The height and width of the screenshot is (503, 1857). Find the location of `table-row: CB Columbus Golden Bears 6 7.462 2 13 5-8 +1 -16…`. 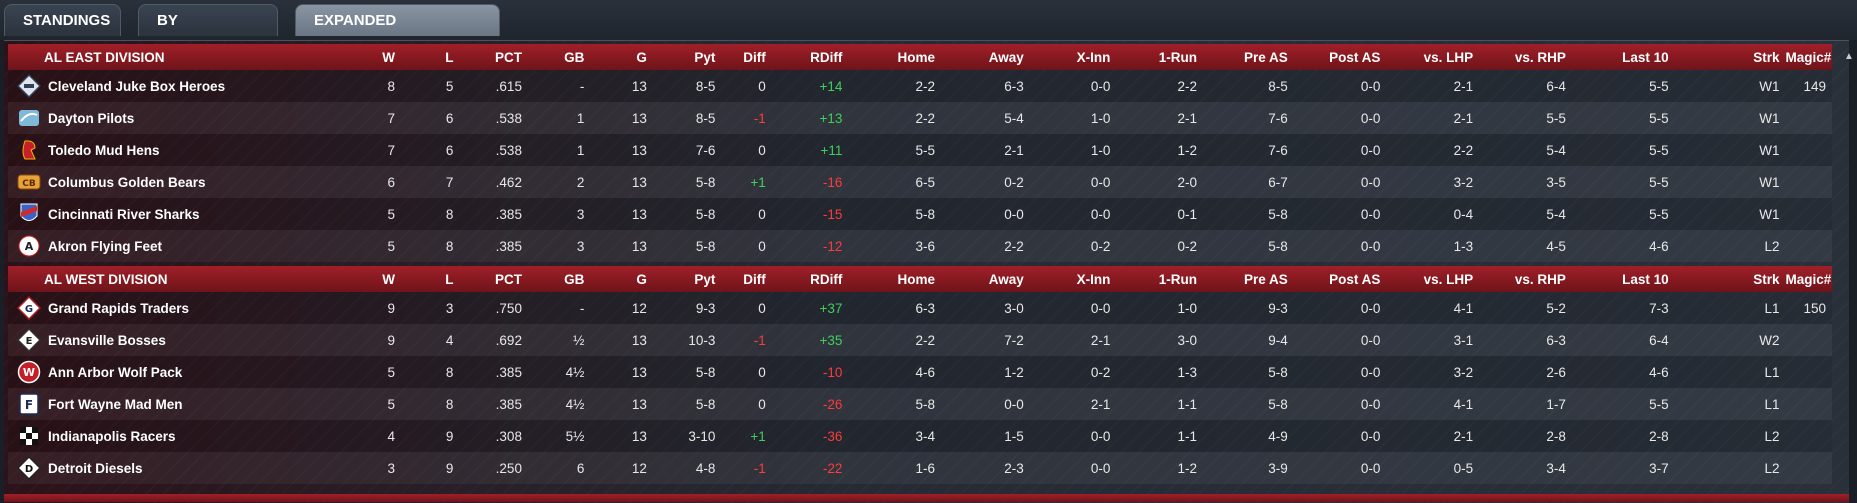

table-row: CB Columbus Golden Bears 6 7.462 2 13 5-8 +1 -16… is located at coordinates (920, 182).